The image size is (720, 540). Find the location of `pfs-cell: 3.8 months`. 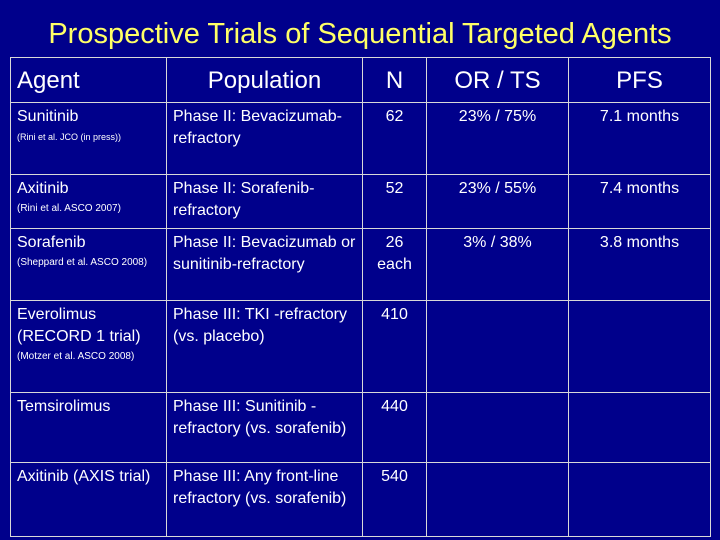

pfs-cell: 3.8 months is located at coordinates (639, 264).